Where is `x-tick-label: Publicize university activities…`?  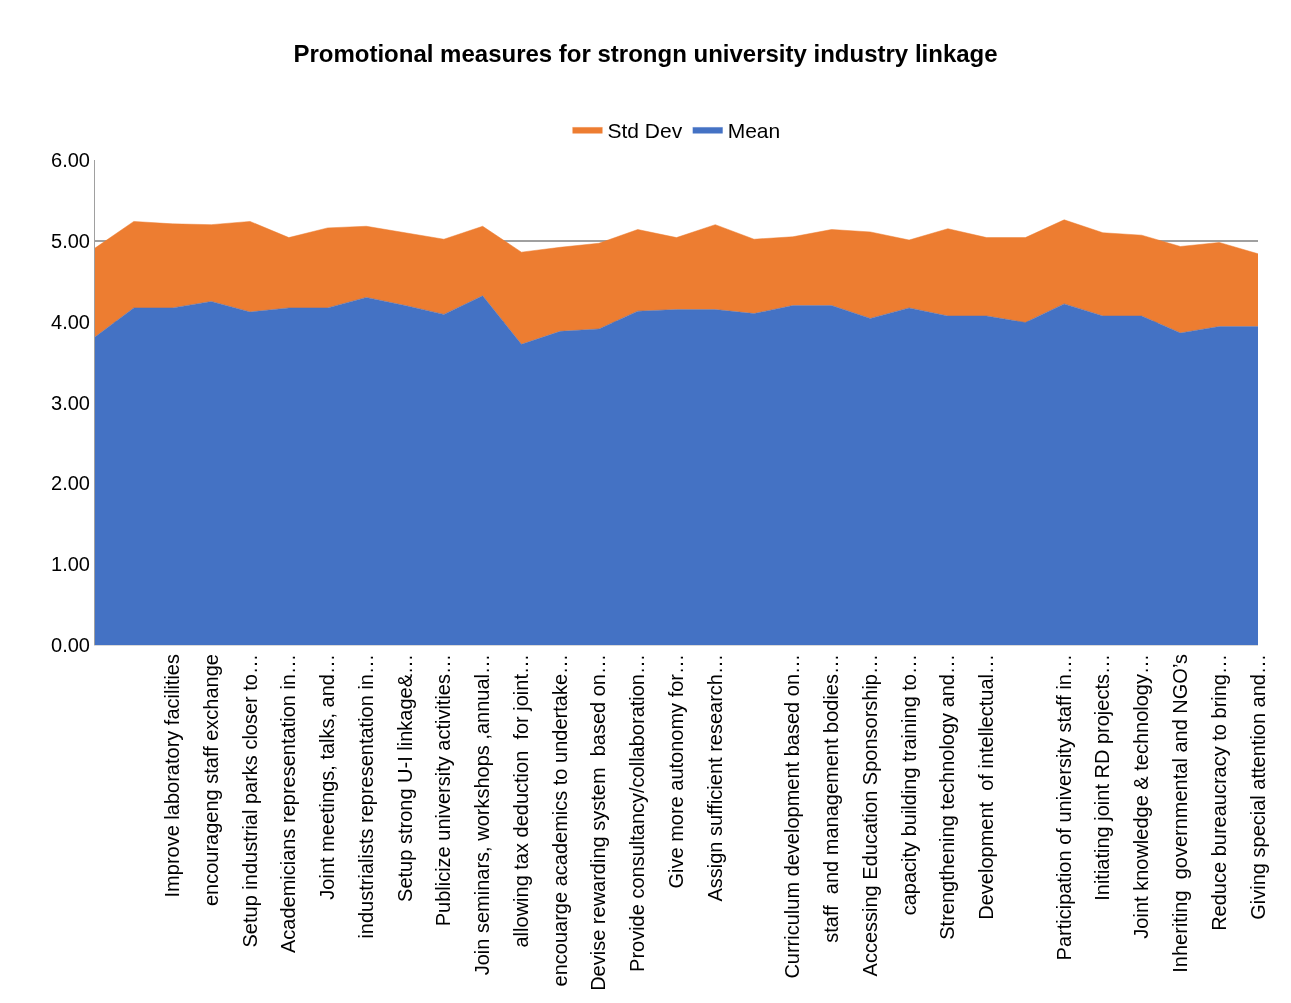
x-tick-label: Publicize university activities… is located at coordinates (443, 790).